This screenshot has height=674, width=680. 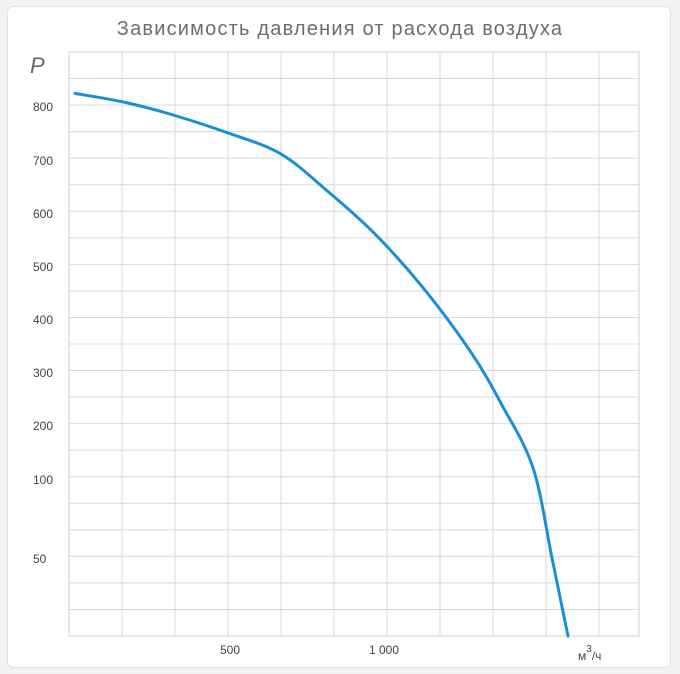 I want to click on y-tick-label: 700, so click(x=43, y=161).